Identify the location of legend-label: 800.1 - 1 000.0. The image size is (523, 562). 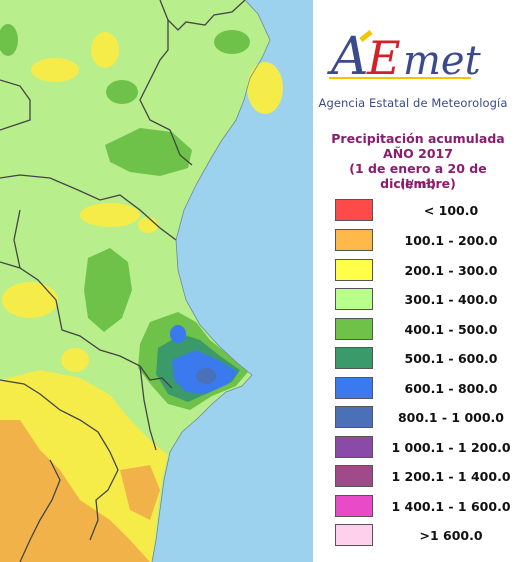
(451, 417).